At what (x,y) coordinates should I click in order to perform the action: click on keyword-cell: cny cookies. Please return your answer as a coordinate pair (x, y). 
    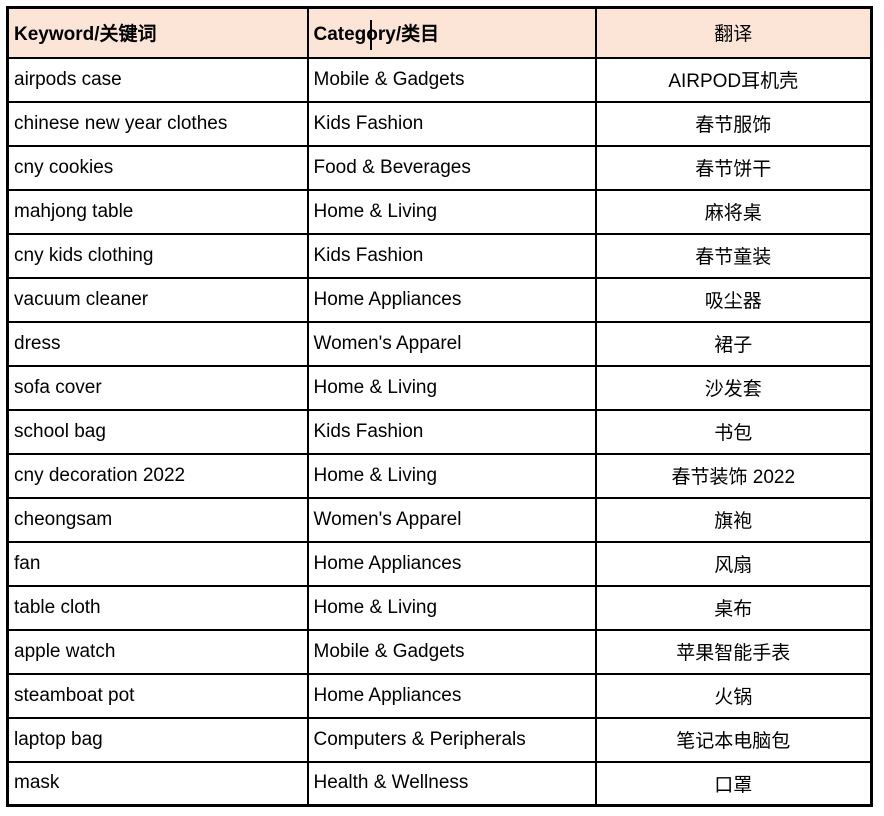
    Looking at the image, I should click on (157, 167).